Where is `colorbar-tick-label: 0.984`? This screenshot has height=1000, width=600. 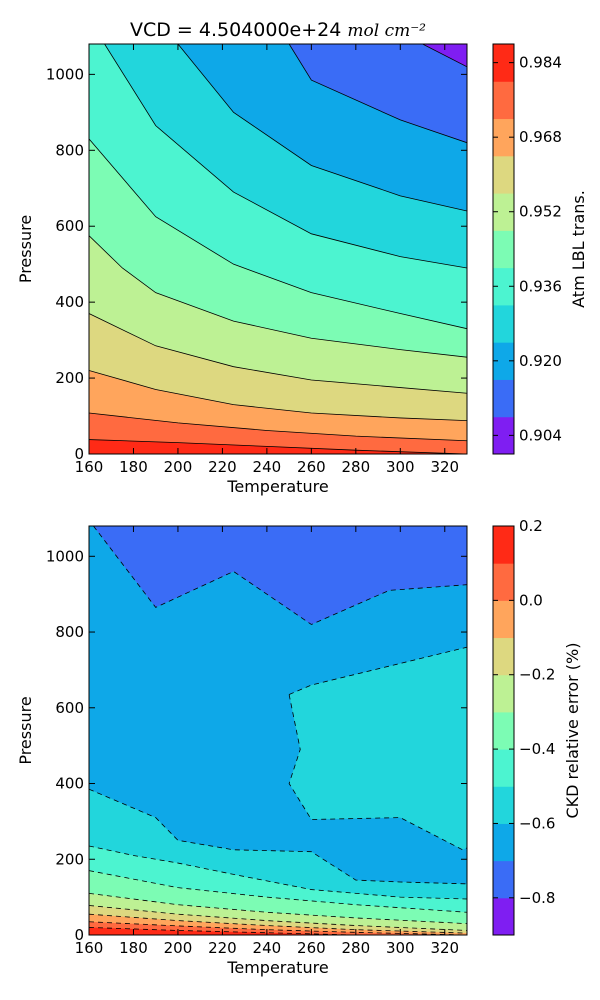
colorbar-tick-label: 0.984 is located at coordinates (540, 63).